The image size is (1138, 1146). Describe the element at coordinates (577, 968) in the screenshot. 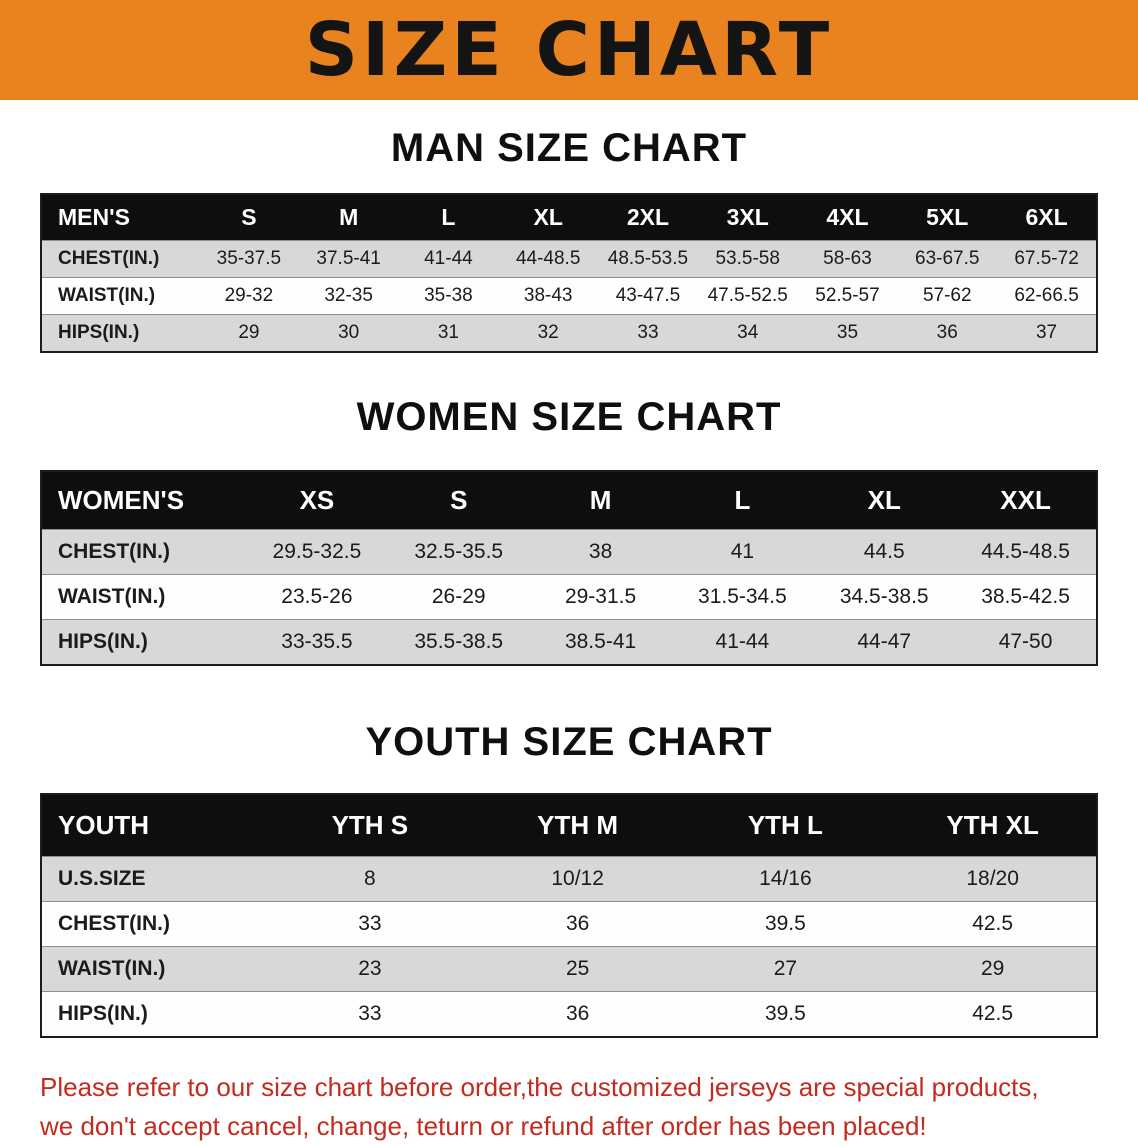

I see `value-cell: 25` at that location.